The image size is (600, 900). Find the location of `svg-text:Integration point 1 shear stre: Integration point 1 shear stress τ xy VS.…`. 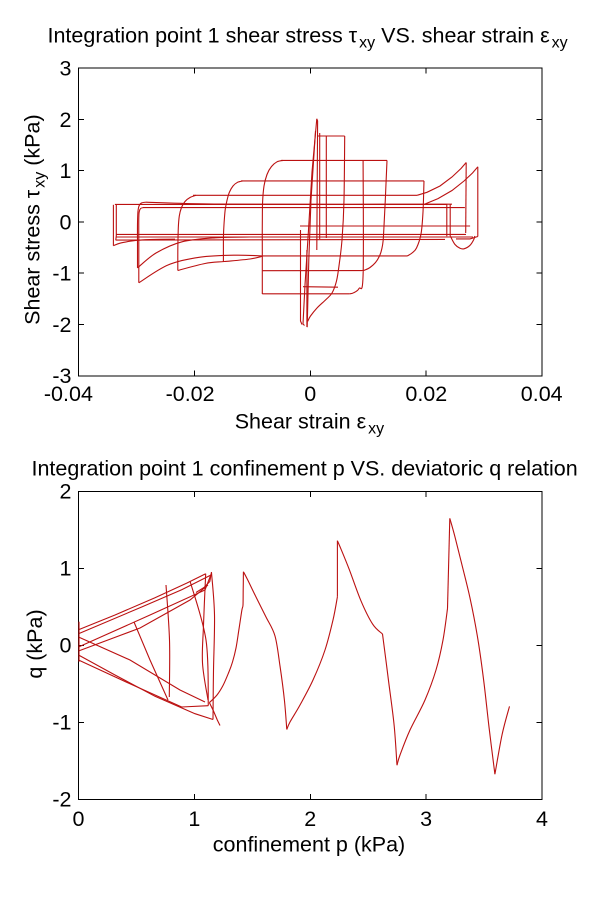

svg-text:Integration point 1 shear stre: Integration point 1 shear stress τ xy VS.… is located at coordinates (308, 38).